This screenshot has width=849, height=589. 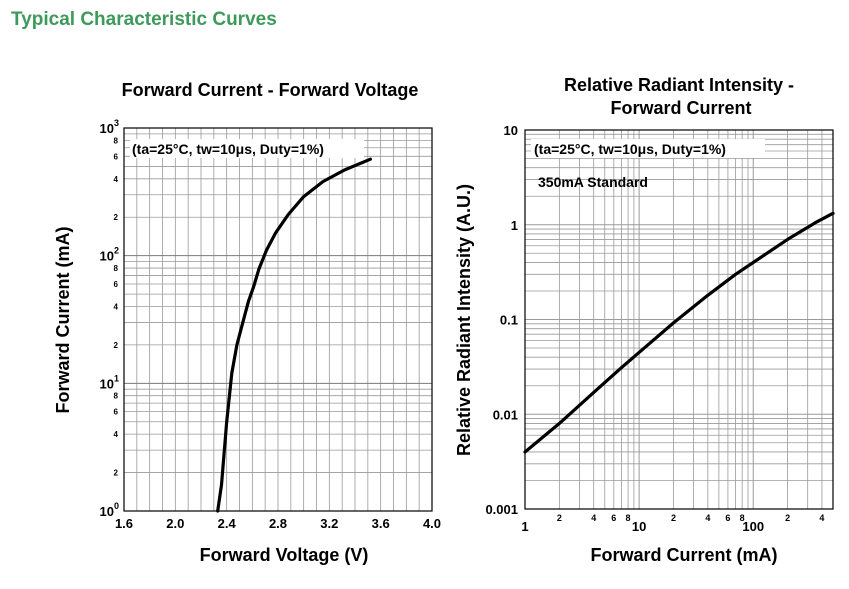 I want to click on x-tick-label: 2.8, so click(x=278, y=523).